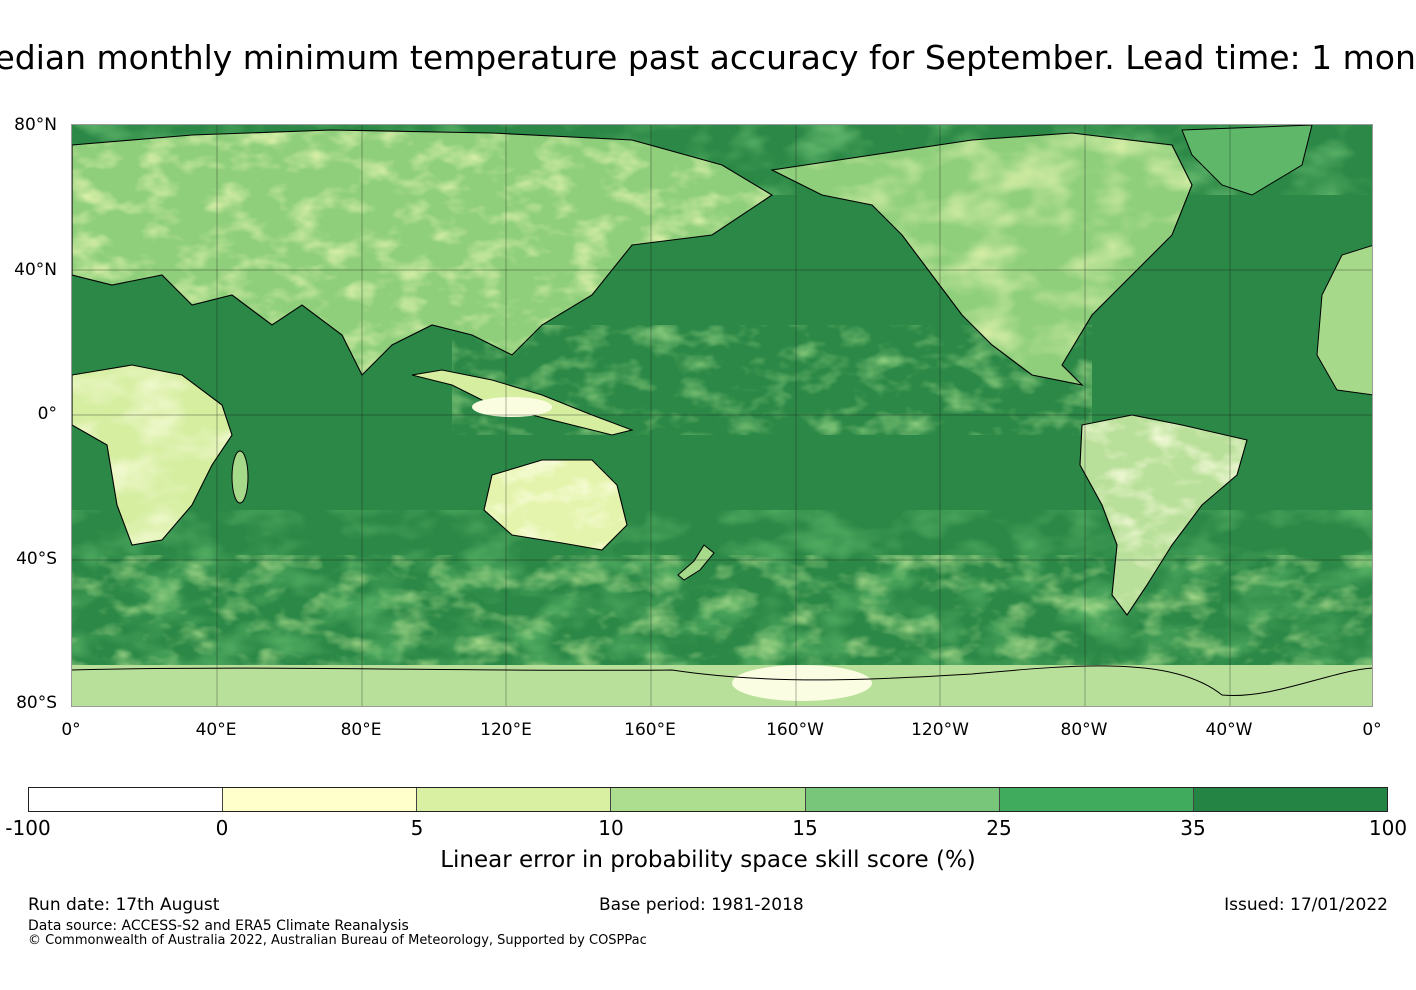  What do you see at coordinates (805, 828) in the screenshot?
I see `colorbar-tick: 15` at bounding box center [805, 828].